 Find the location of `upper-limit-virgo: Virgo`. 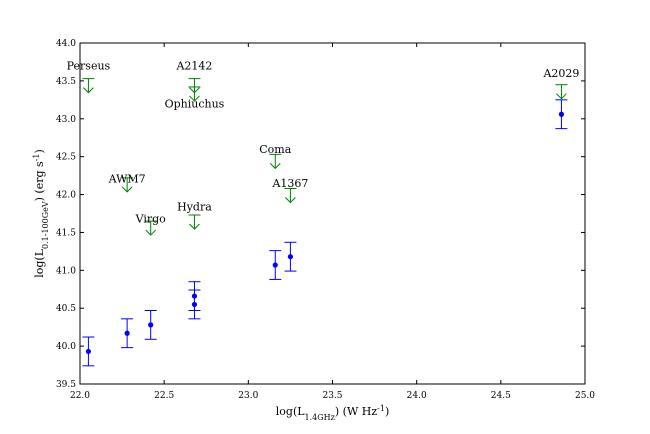

upper-limit-virgo: Virgo is located at coordinates (151, 224).